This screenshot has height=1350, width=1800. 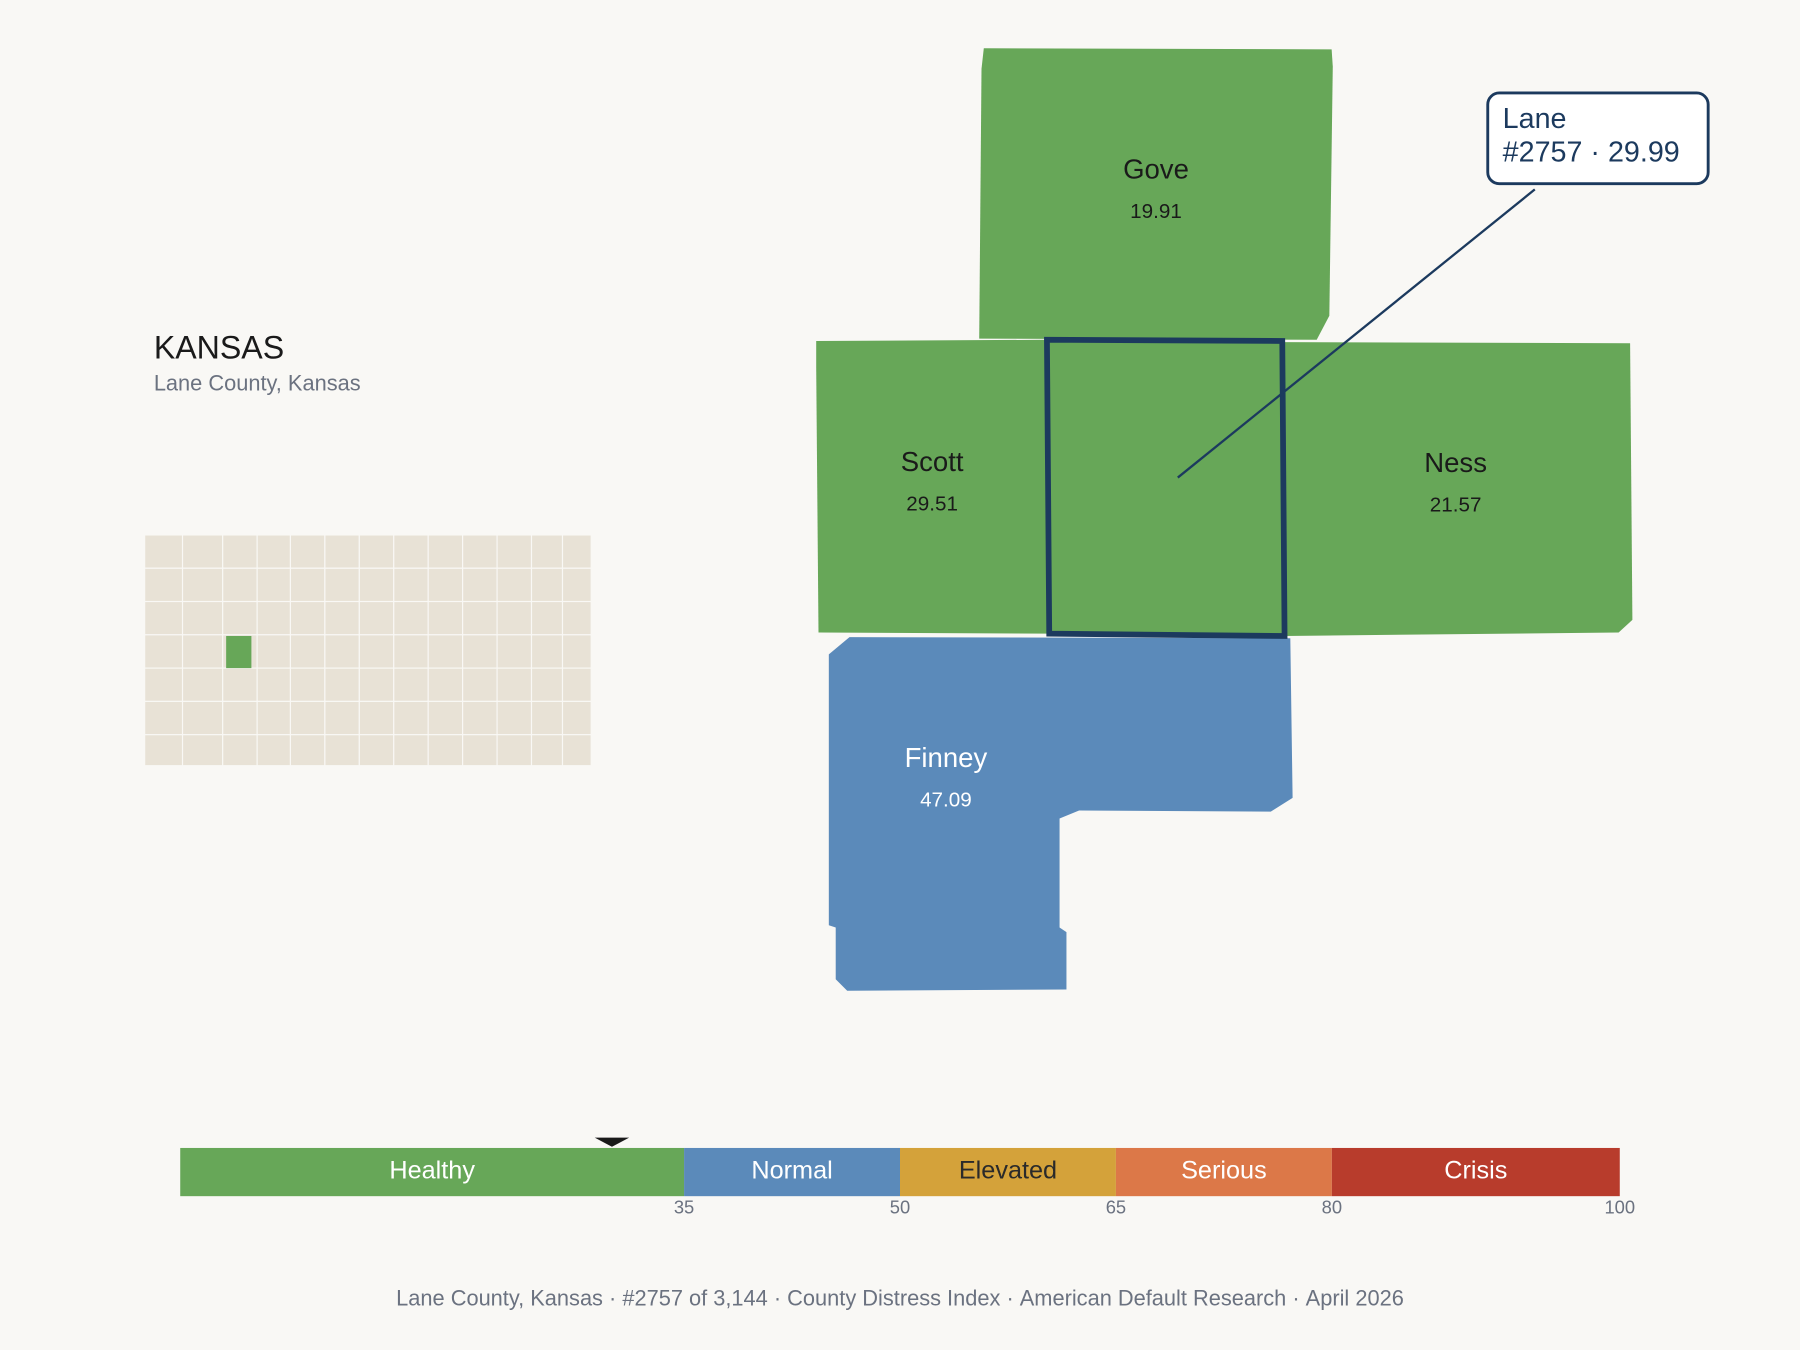 What do you see at coordinates (432, 1171) in the screenshot?
I see `legend-band-label: Healthy` at bounding box center [432, 1171].